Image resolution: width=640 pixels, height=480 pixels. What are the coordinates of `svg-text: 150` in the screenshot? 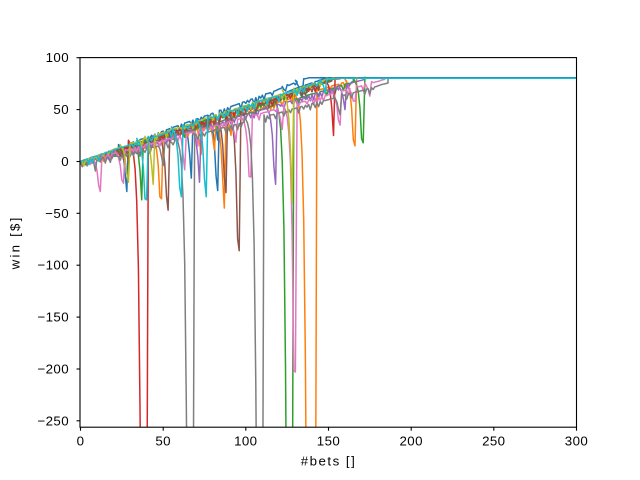 It's located at (328, 441).